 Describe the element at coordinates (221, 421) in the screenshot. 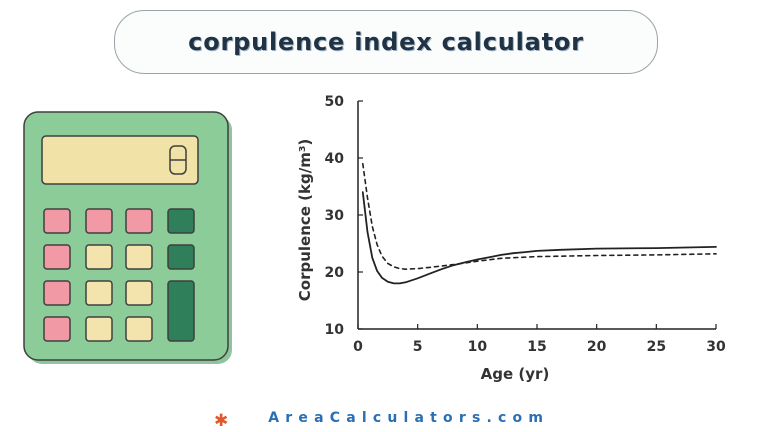

I see `asterisk-icon: ✱` at that location.